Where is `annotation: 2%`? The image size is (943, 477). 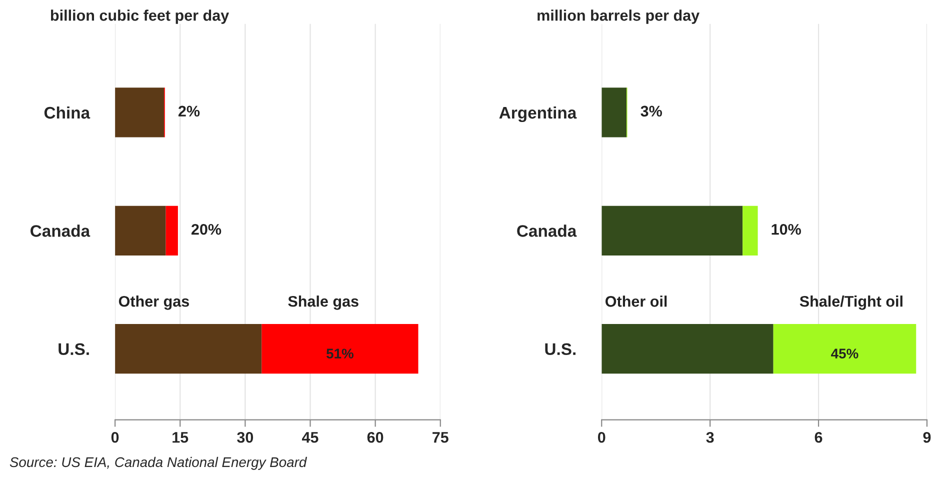
annotation: 2% is located at coordinates (189, 111).